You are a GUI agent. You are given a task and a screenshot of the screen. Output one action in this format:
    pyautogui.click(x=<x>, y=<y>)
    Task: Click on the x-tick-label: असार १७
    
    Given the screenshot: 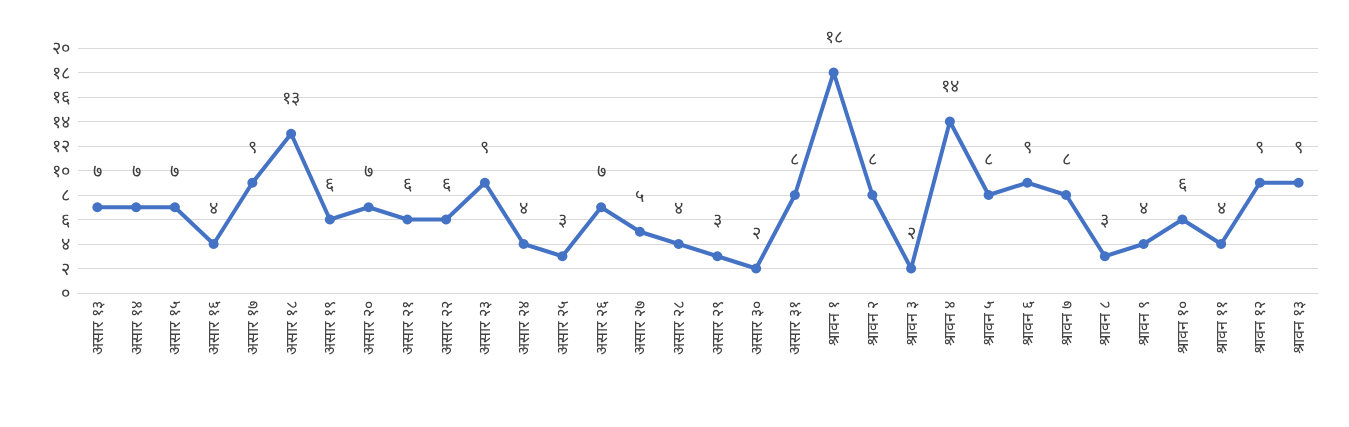 What is the action you would take?
    pyautogui.click(x=252, y=328)
    